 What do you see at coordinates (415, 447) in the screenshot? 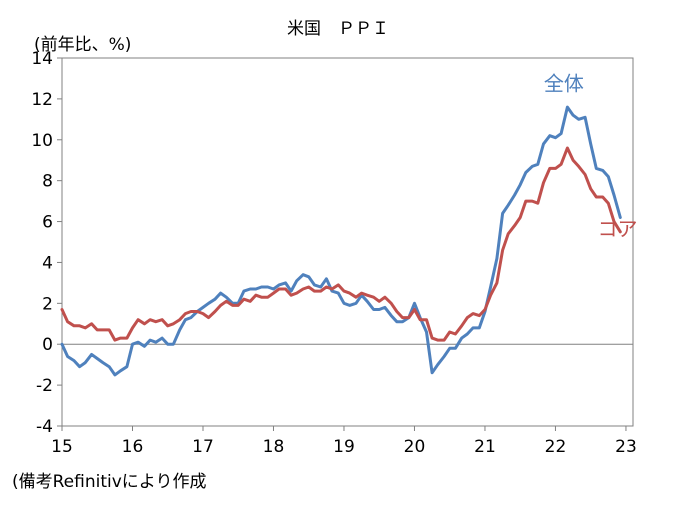
I see `x-tick-label: 20` at bounding box center [415, 447].